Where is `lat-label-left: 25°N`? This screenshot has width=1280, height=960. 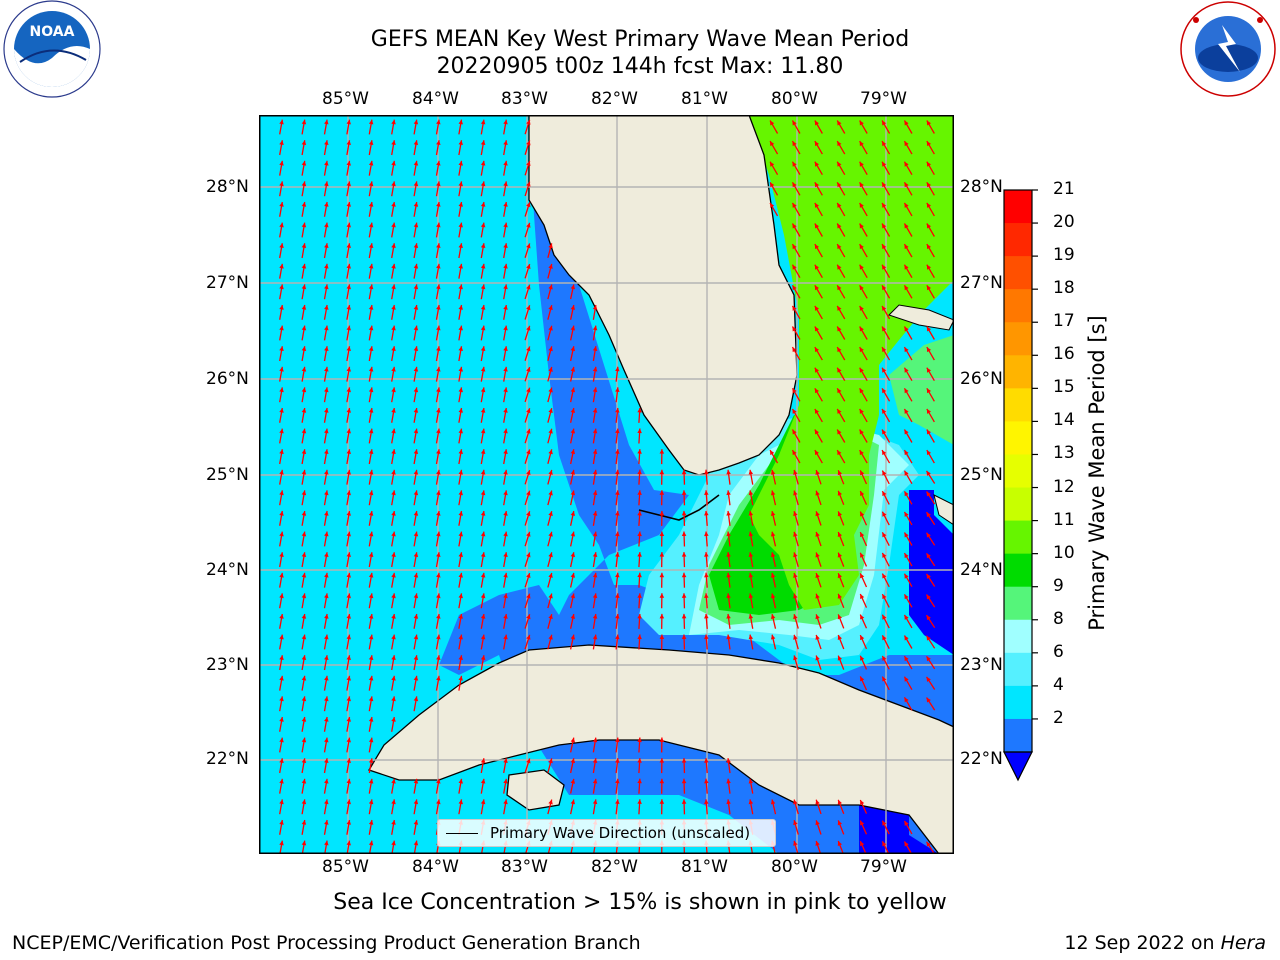
lat-label-left: 25°N is located at coordinates (227, 475).